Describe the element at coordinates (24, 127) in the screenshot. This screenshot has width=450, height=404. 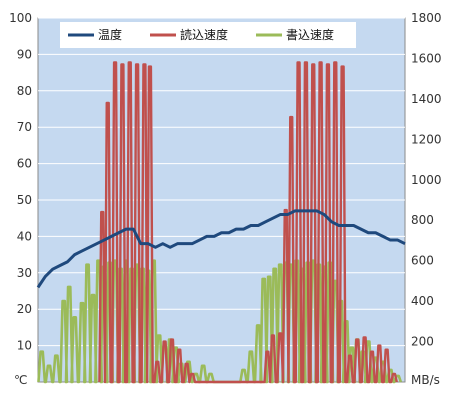
I see `left-tick-label: 70` at that location.